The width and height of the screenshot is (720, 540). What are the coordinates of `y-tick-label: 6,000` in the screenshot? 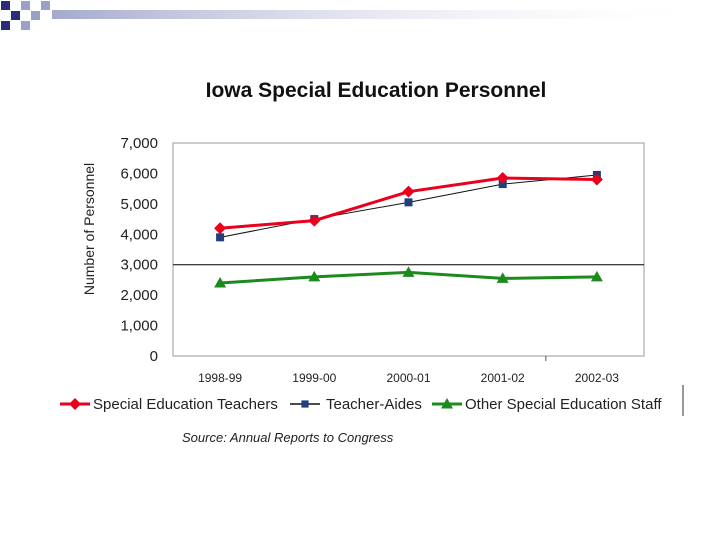 It's located at (139, 173).